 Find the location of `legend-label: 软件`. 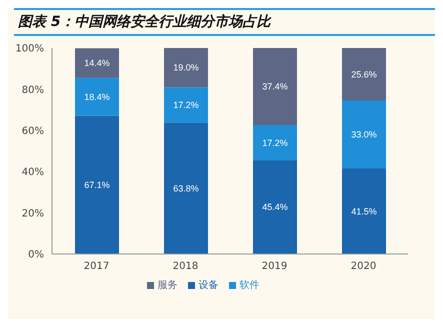

legend-label: 软件 is located at coordinates (250, 285).